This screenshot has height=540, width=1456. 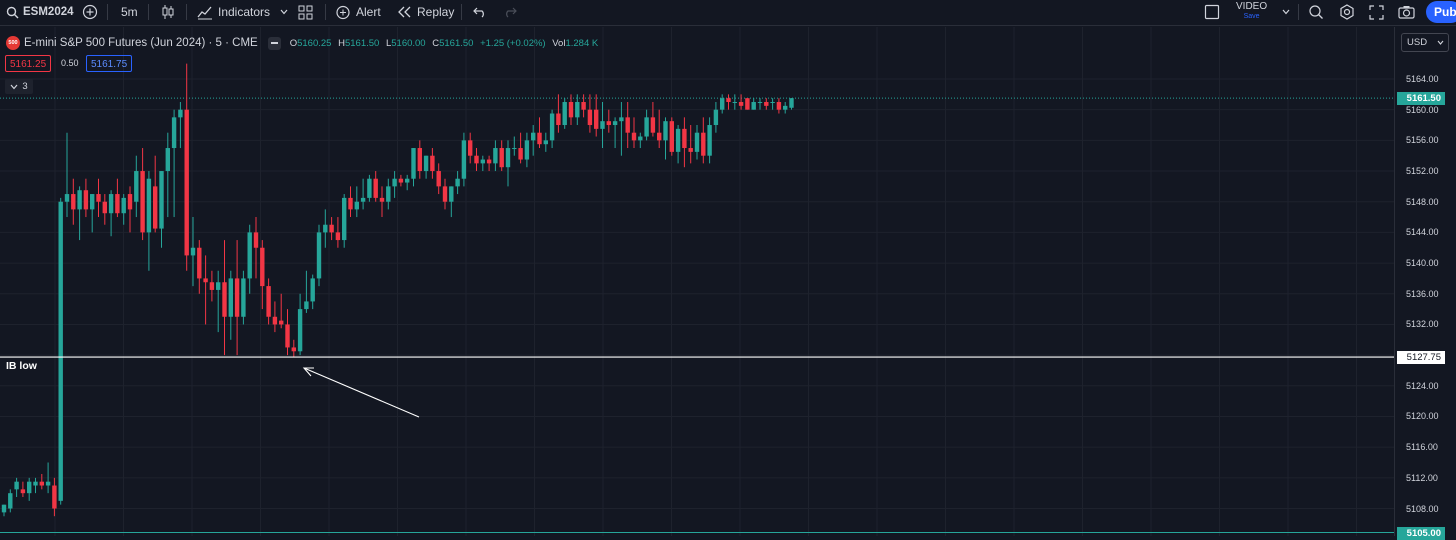 I want to click on currency-label: USD, so click(x=1417, y=42).